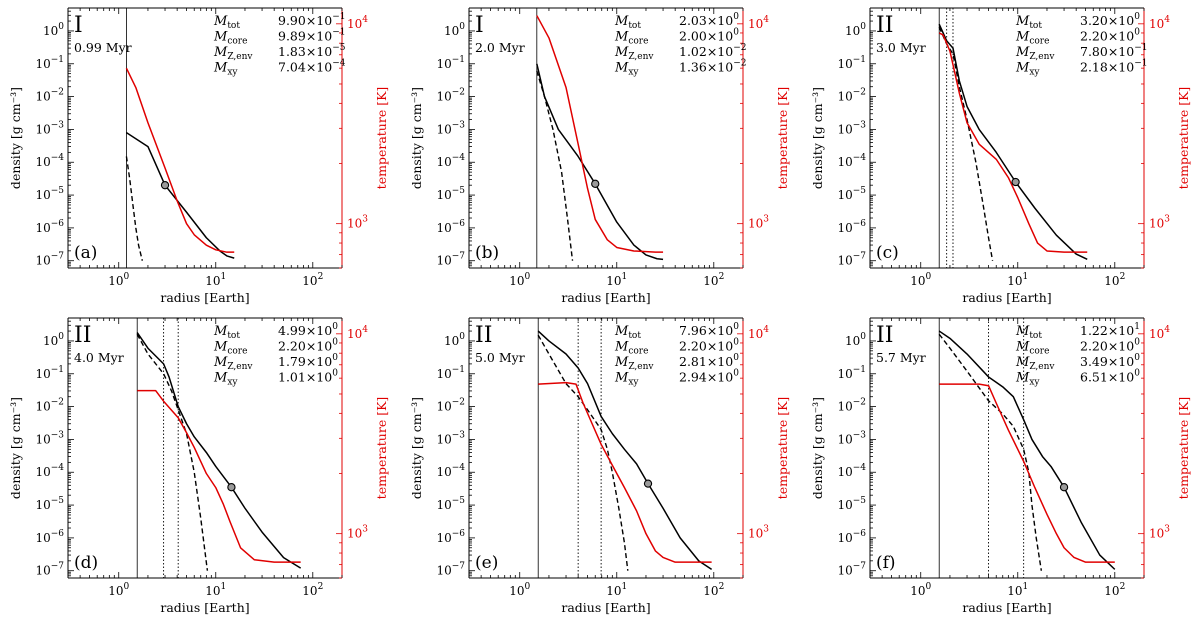  What do you see at coordinates (626, 69) in the screenshot?
I see `mass-label: Mxy` at bounding box center [626, 69].